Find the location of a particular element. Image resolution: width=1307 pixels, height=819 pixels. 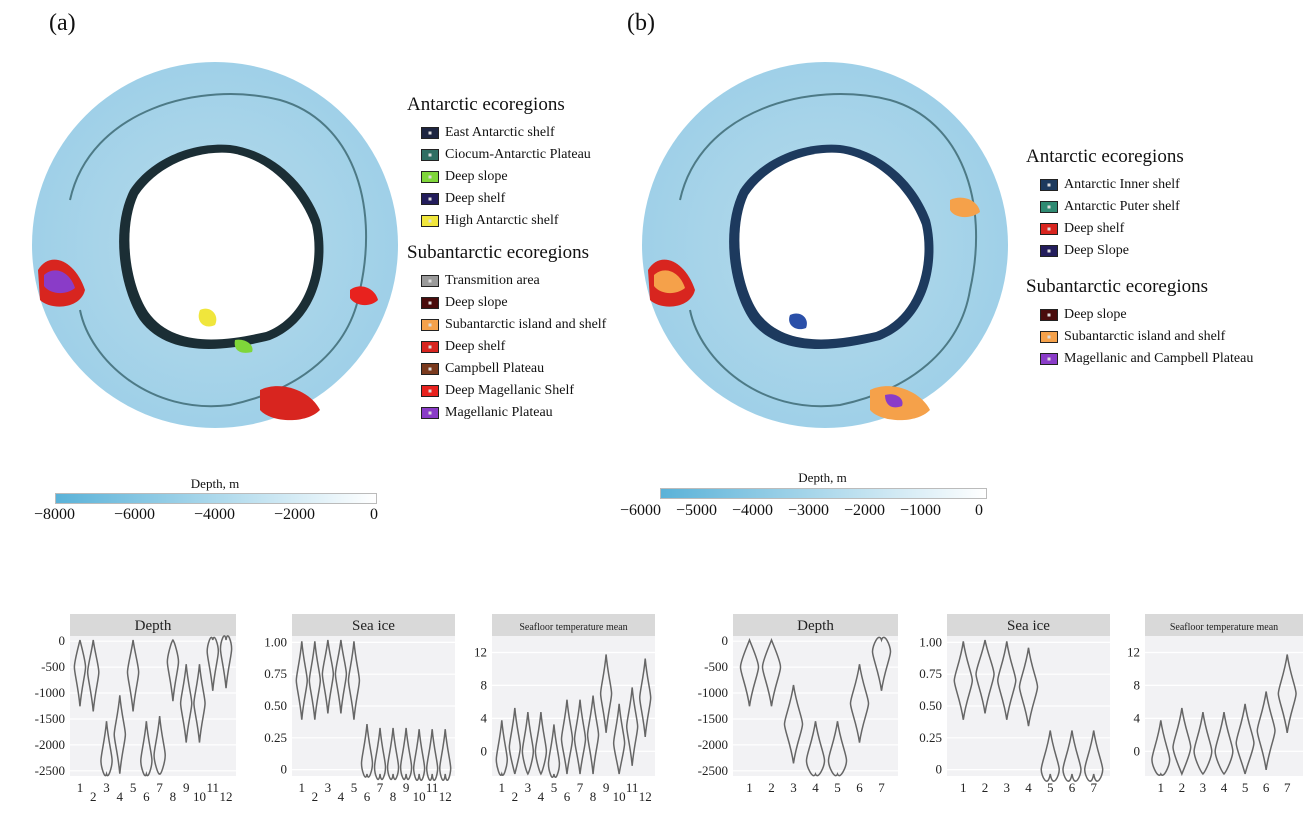

y-tick-label: -2500 is located at coordinates (50, 770).